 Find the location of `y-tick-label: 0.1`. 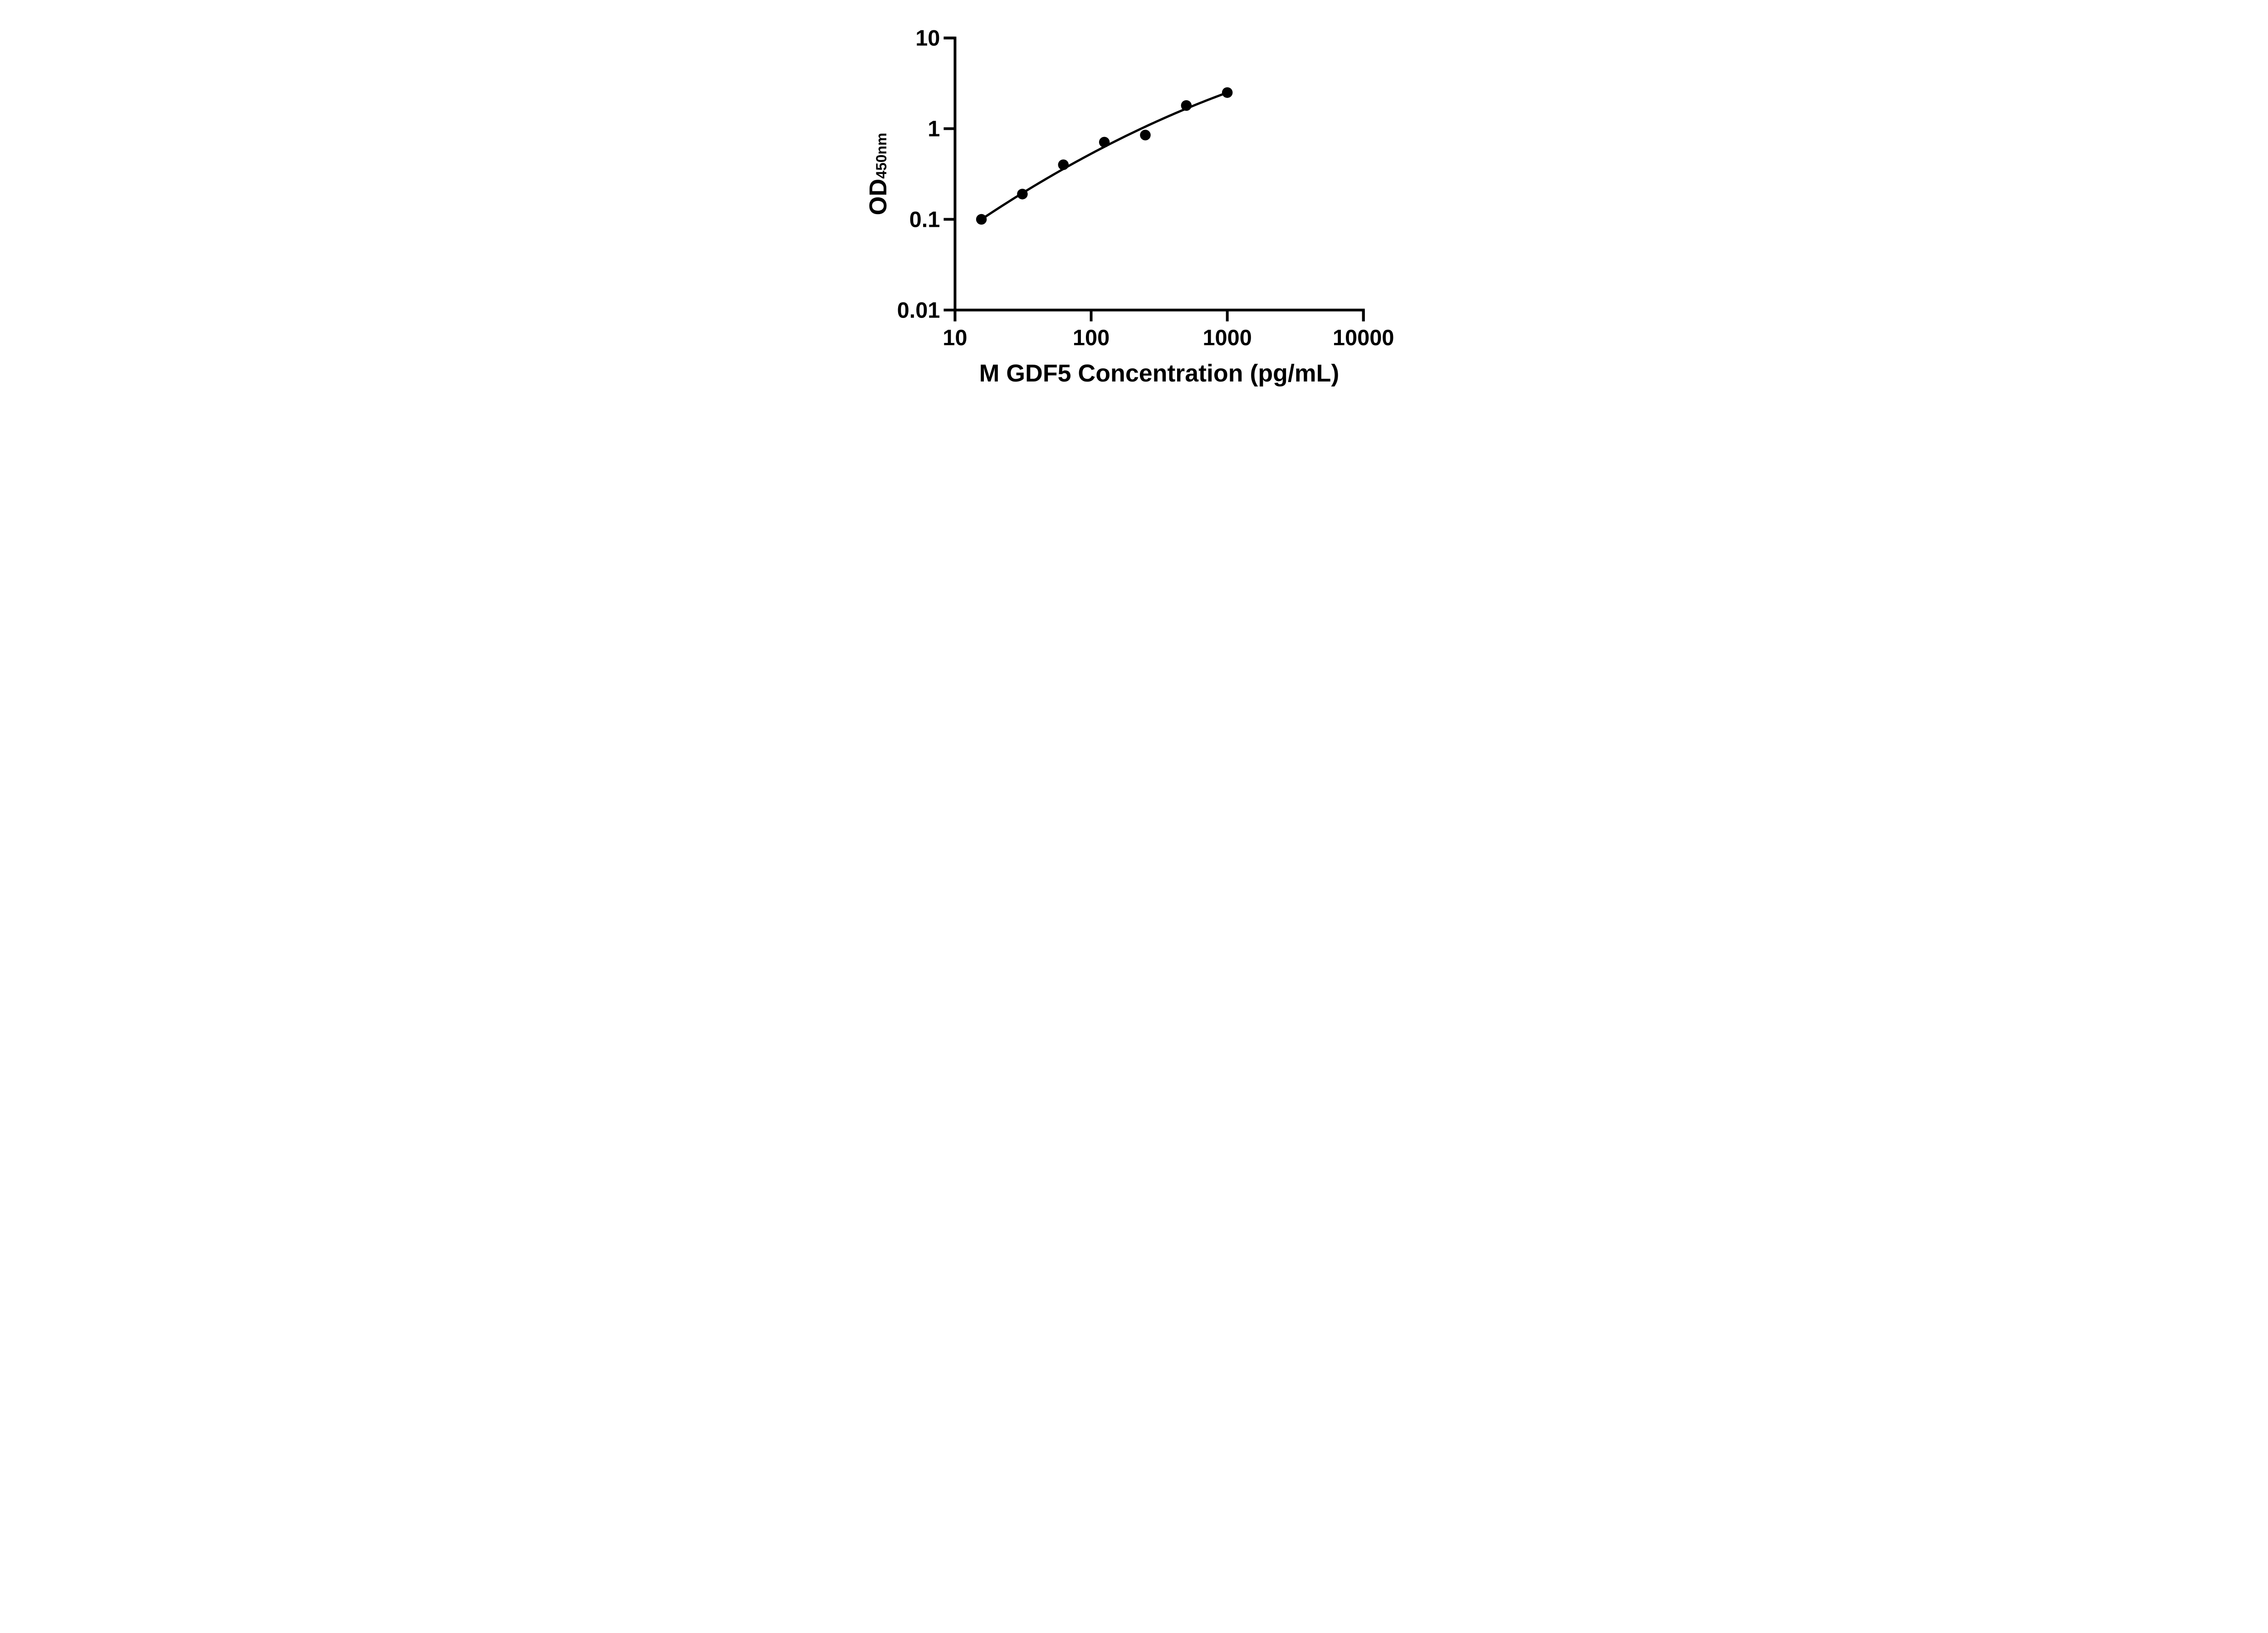

y-tick-label: 0.1 is located at coordinates (924, 220).